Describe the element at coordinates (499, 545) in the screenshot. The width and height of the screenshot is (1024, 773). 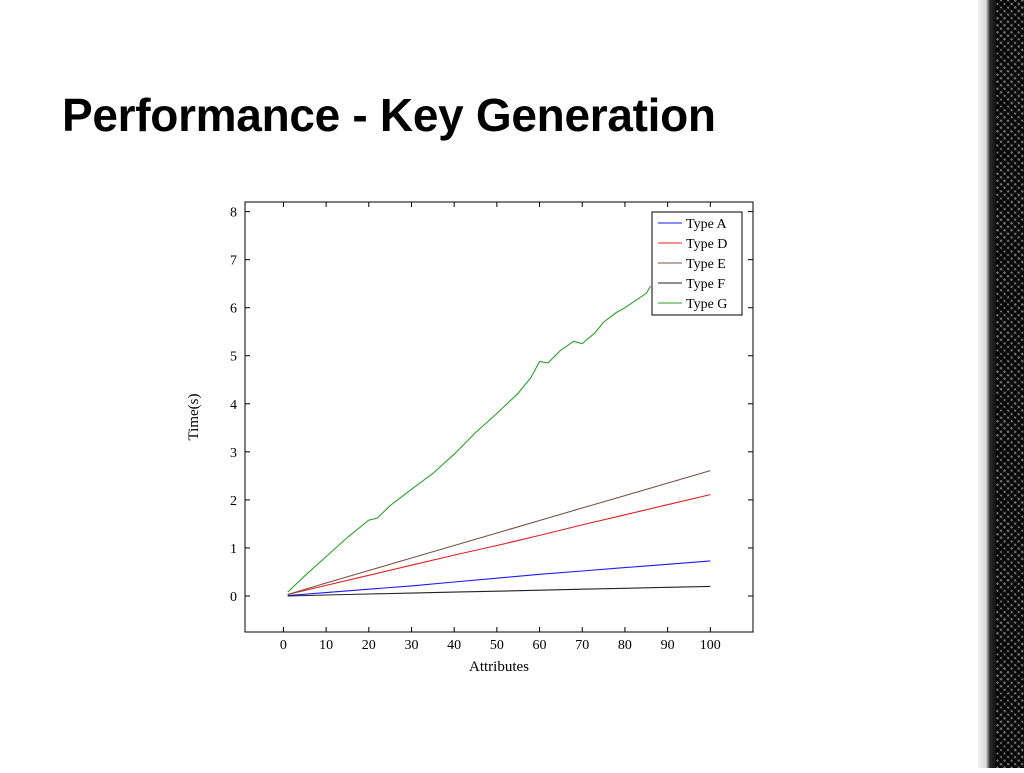
I see `series-line-type-d` at that location.